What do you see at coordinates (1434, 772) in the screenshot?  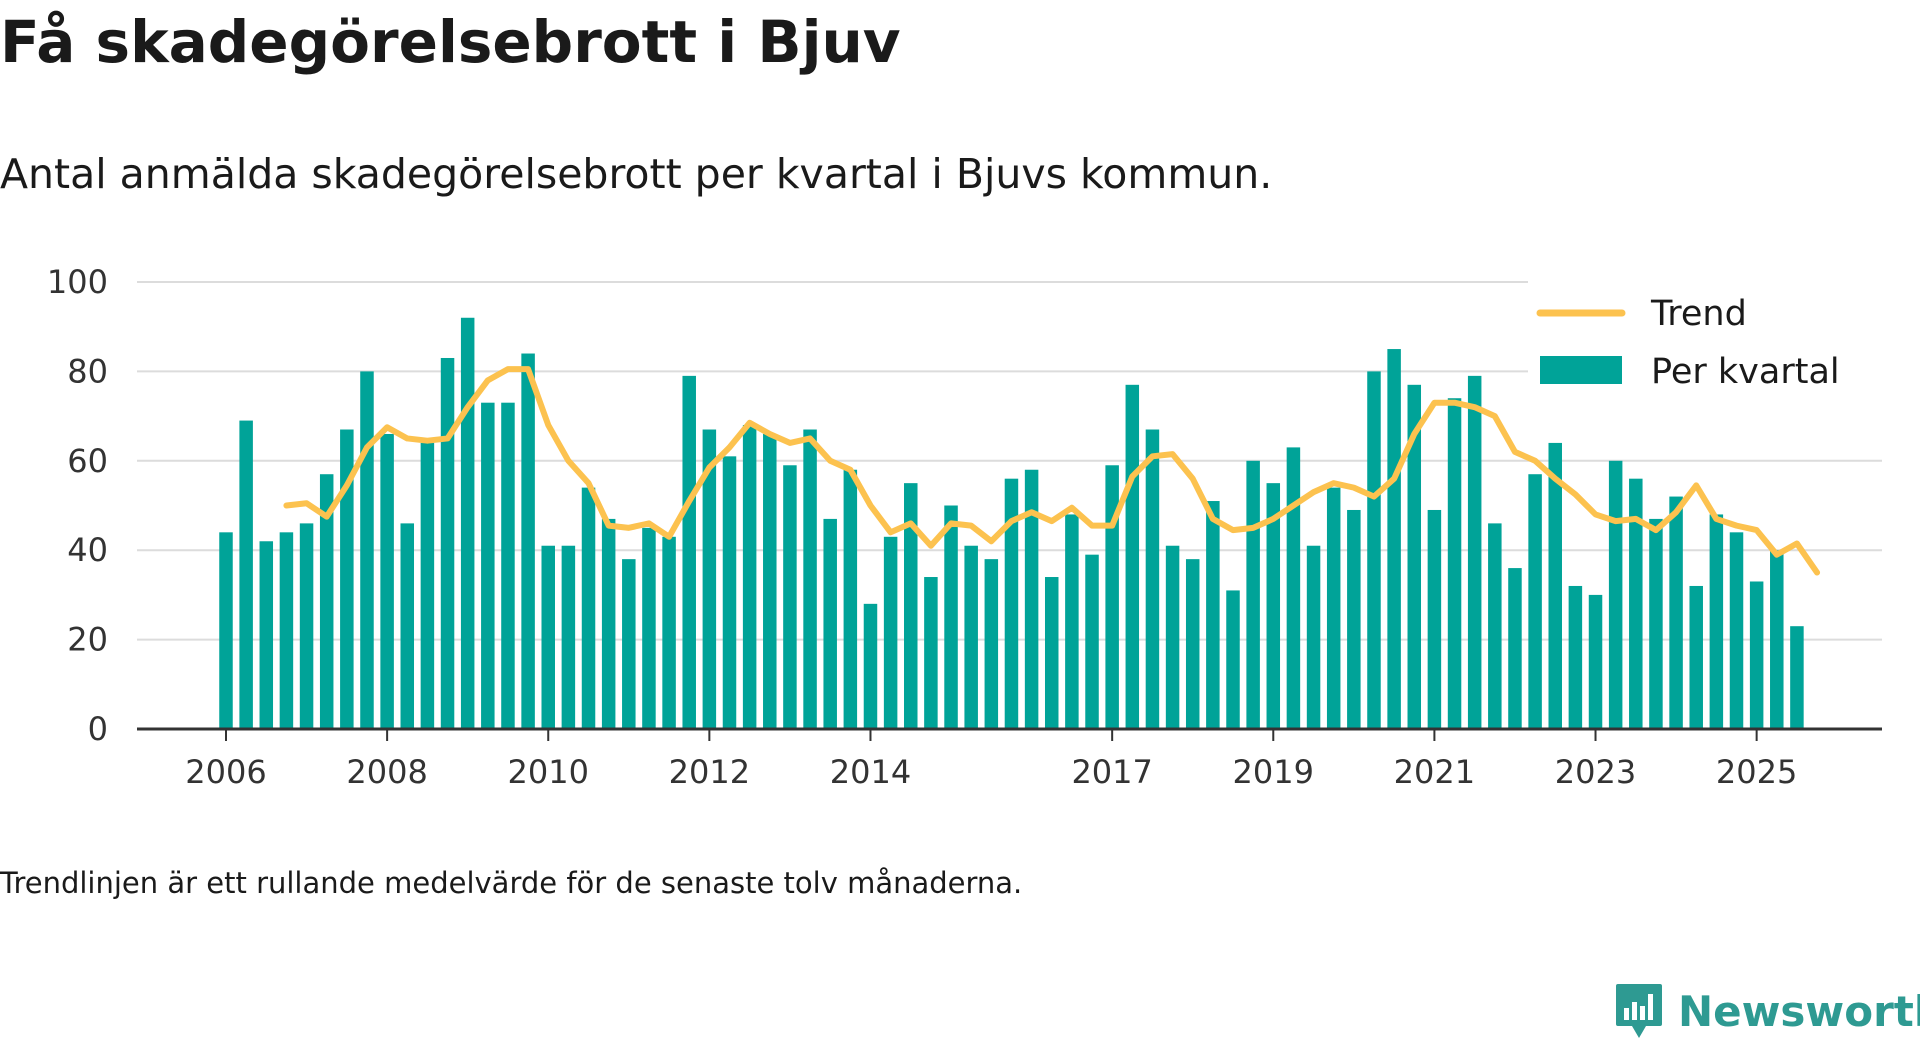 I see `x-tick-label: 2021` at bounding box center [1434, 772].